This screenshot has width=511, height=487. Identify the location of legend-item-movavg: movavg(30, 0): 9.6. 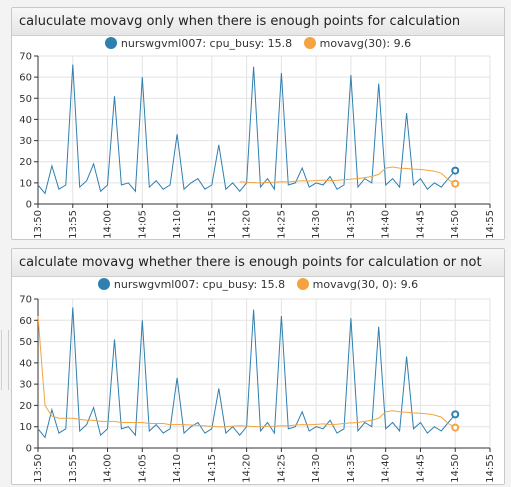
(357, 284).